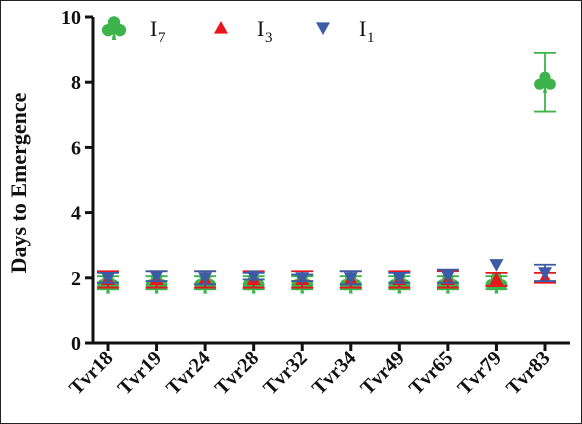 The width and height of the screenshot is (582, 424). What do you see at coordinates (77, 181) in the screenshot?
I see `y-ticks: 0 2 4 6 8 10` at bounding box center [77, 181].